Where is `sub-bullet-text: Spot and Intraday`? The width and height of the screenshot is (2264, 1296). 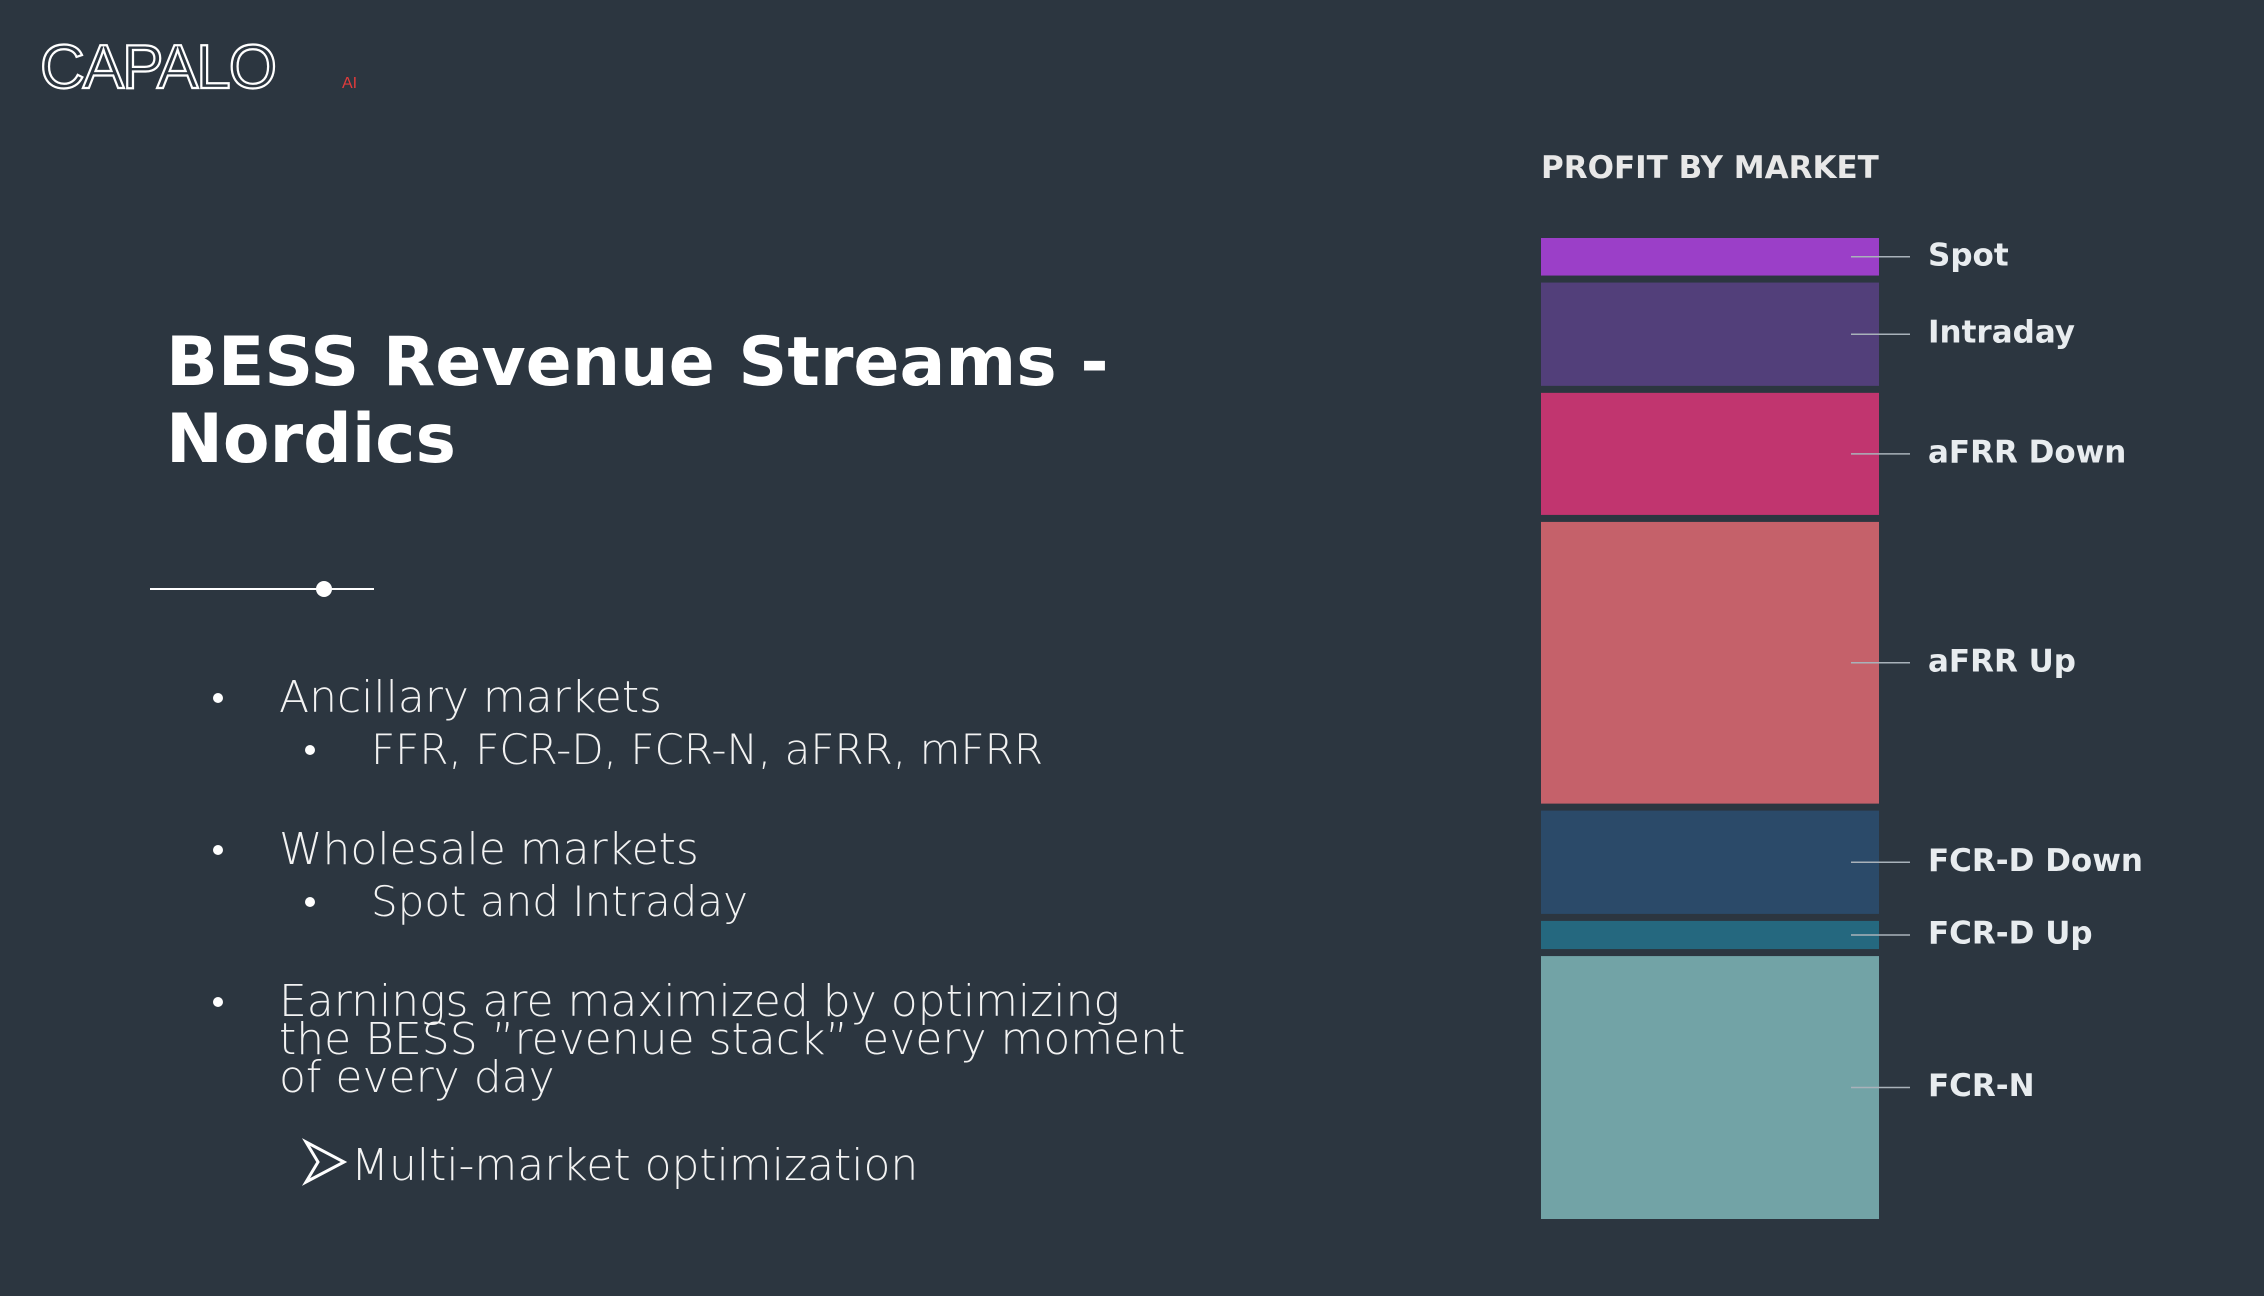 sub-bullet-text: Spot and Intraday is located at coordinates (559, 901).